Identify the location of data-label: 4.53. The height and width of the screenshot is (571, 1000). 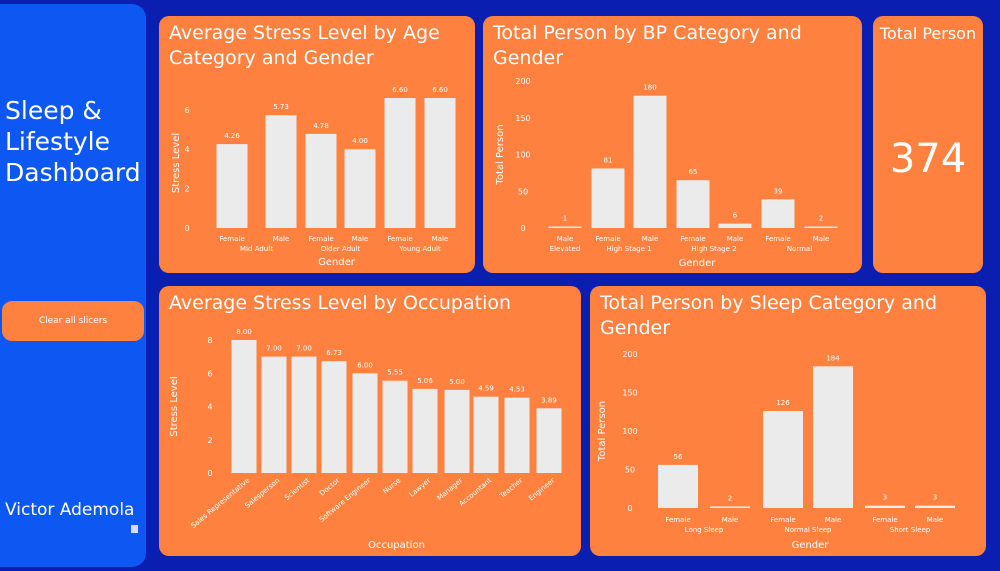
(517, 390).